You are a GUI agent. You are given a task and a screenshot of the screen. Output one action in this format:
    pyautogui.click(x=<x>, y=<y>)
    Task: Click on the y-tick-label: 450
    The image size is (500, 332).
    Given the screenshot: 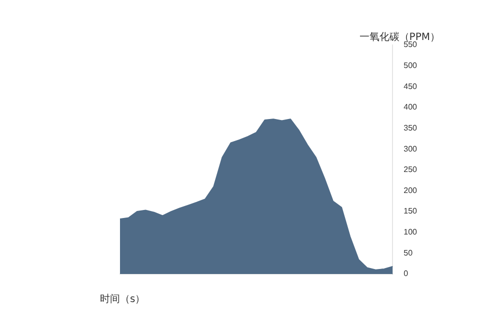 What is the action you would take?
    pyautogui.click(x=411, y=86)
    